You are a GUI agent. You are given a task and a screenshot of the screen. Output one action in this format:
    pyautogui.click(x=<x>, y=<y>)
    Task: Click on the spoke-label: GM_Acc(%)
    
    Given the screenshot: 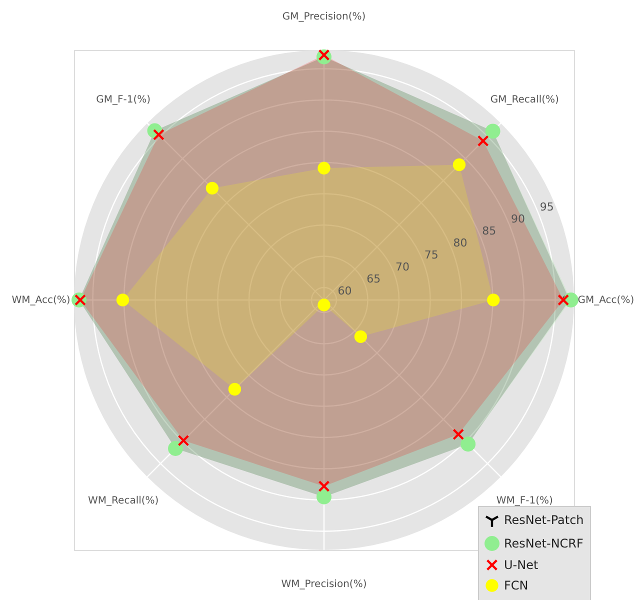 What is the action you would take?
    pyautogui.click(x=606, y=300)
    